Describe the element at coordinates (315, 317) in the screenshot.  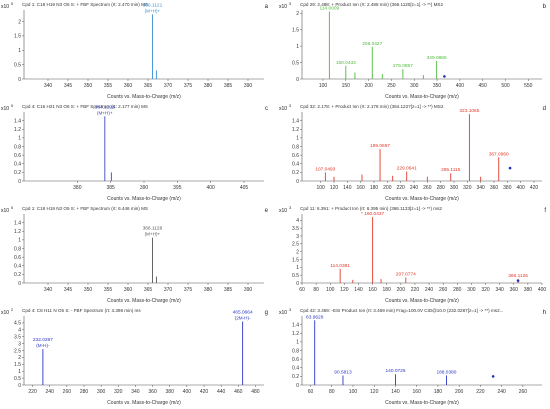
I see `peak-label: 63.9626` at that location.